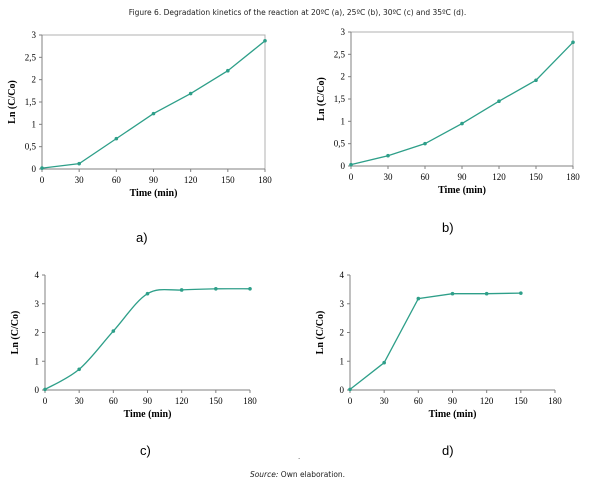 The image size is (595, 487). I want to click on source-note: Source: Own elaboration., so click(297, 474).